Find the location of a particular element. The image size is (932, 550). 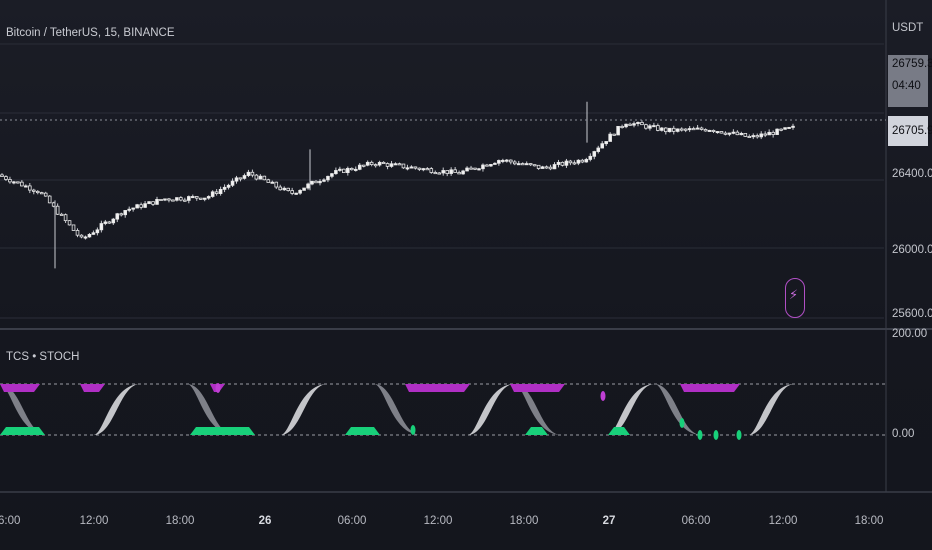

price-tag-high: 26759.33 04:40 is located at coordinates (910, 81).